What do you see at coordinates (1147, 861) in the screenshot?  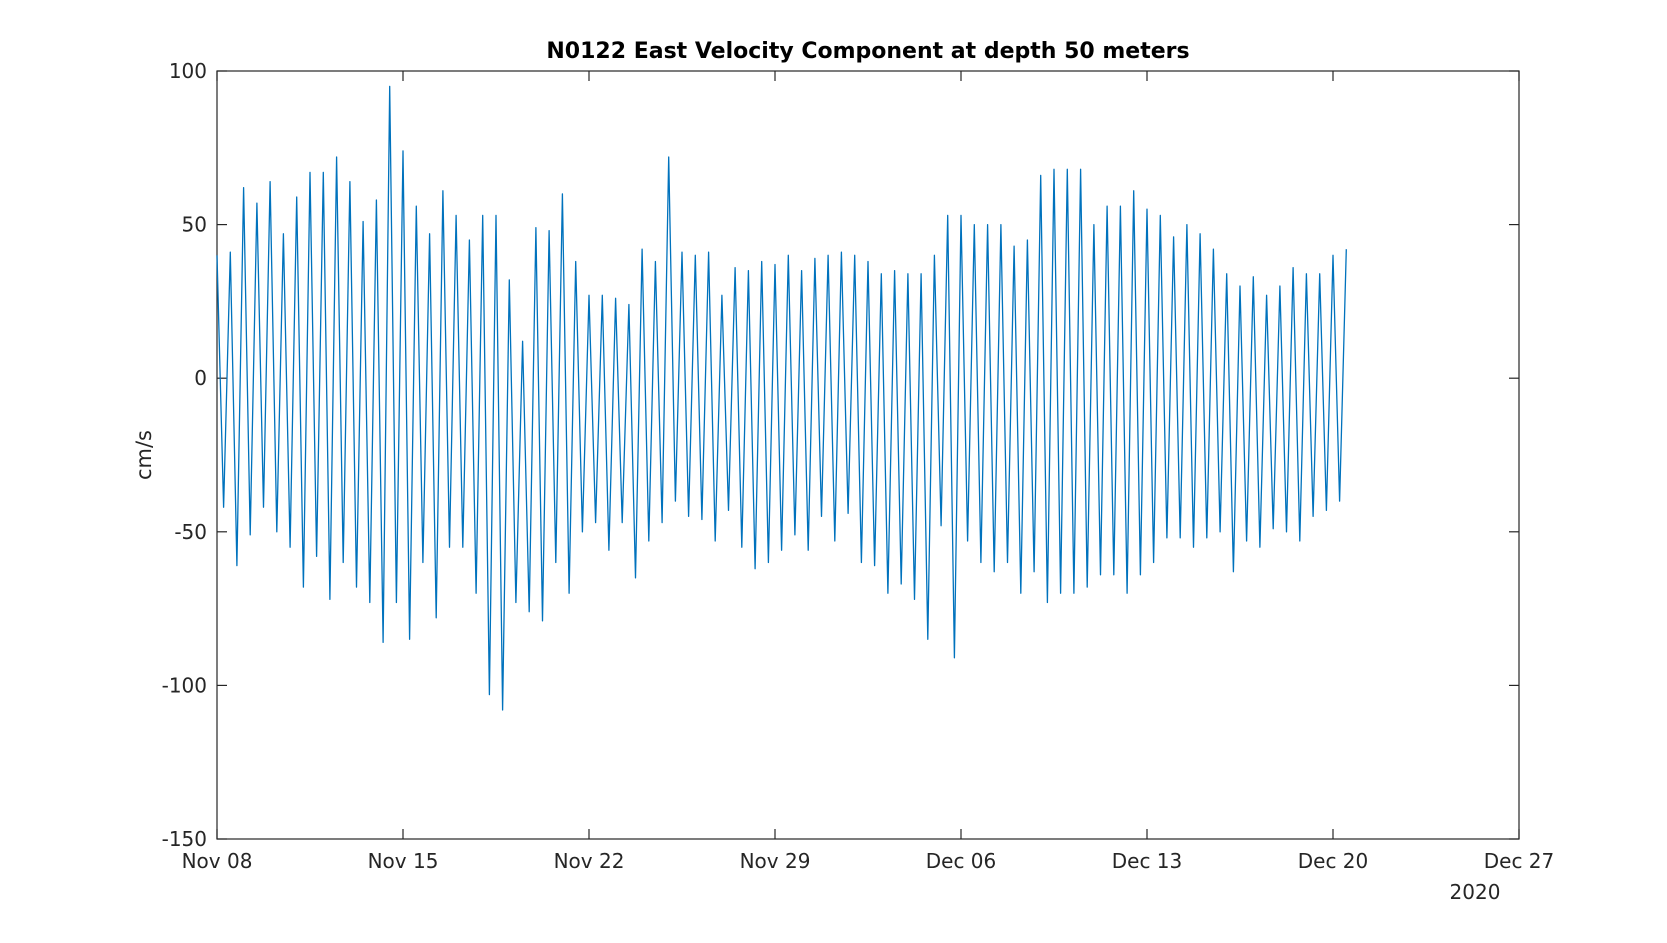 I see `x-tick-label: Dec 13` at bounding box center [1147, 861].